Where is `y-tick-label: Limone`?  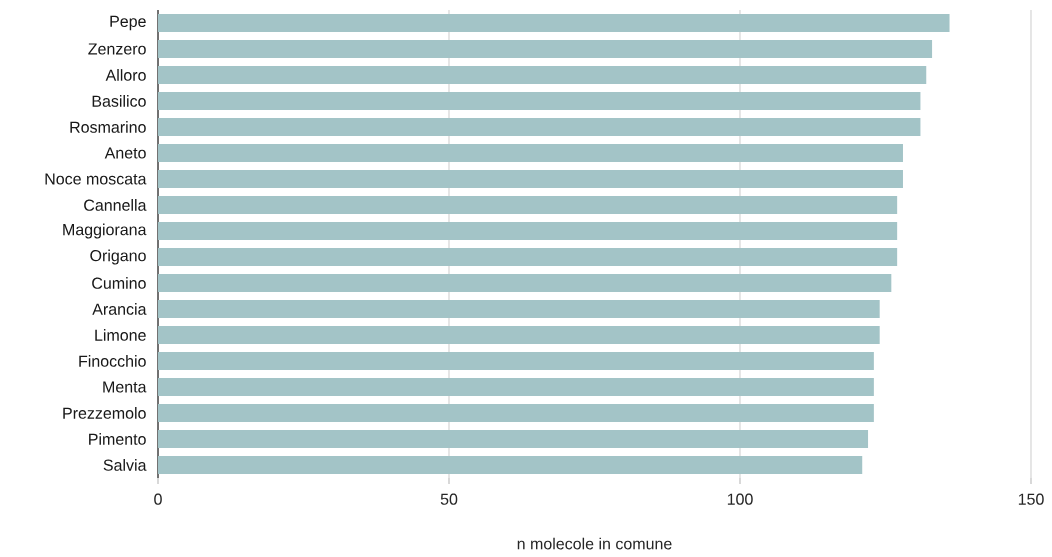 y-tick-label: Limone is located at coordinates (120, 335).